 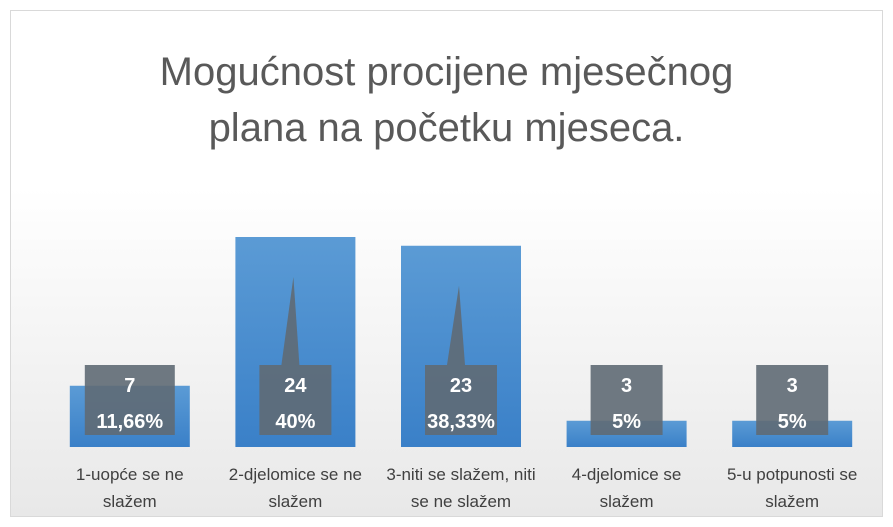 What do you see at coordinates (792, 488) in the screenshot?
I see `x-tick-label: 5-u potpunosti se slažem` at bounding box center [792, 488].